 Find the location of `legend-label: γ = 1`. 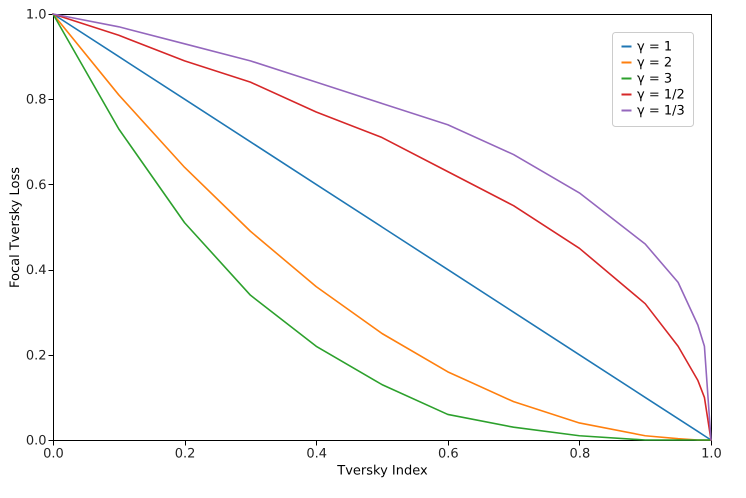

legend-label: γ = 1 is located at coordinates (654, 47).